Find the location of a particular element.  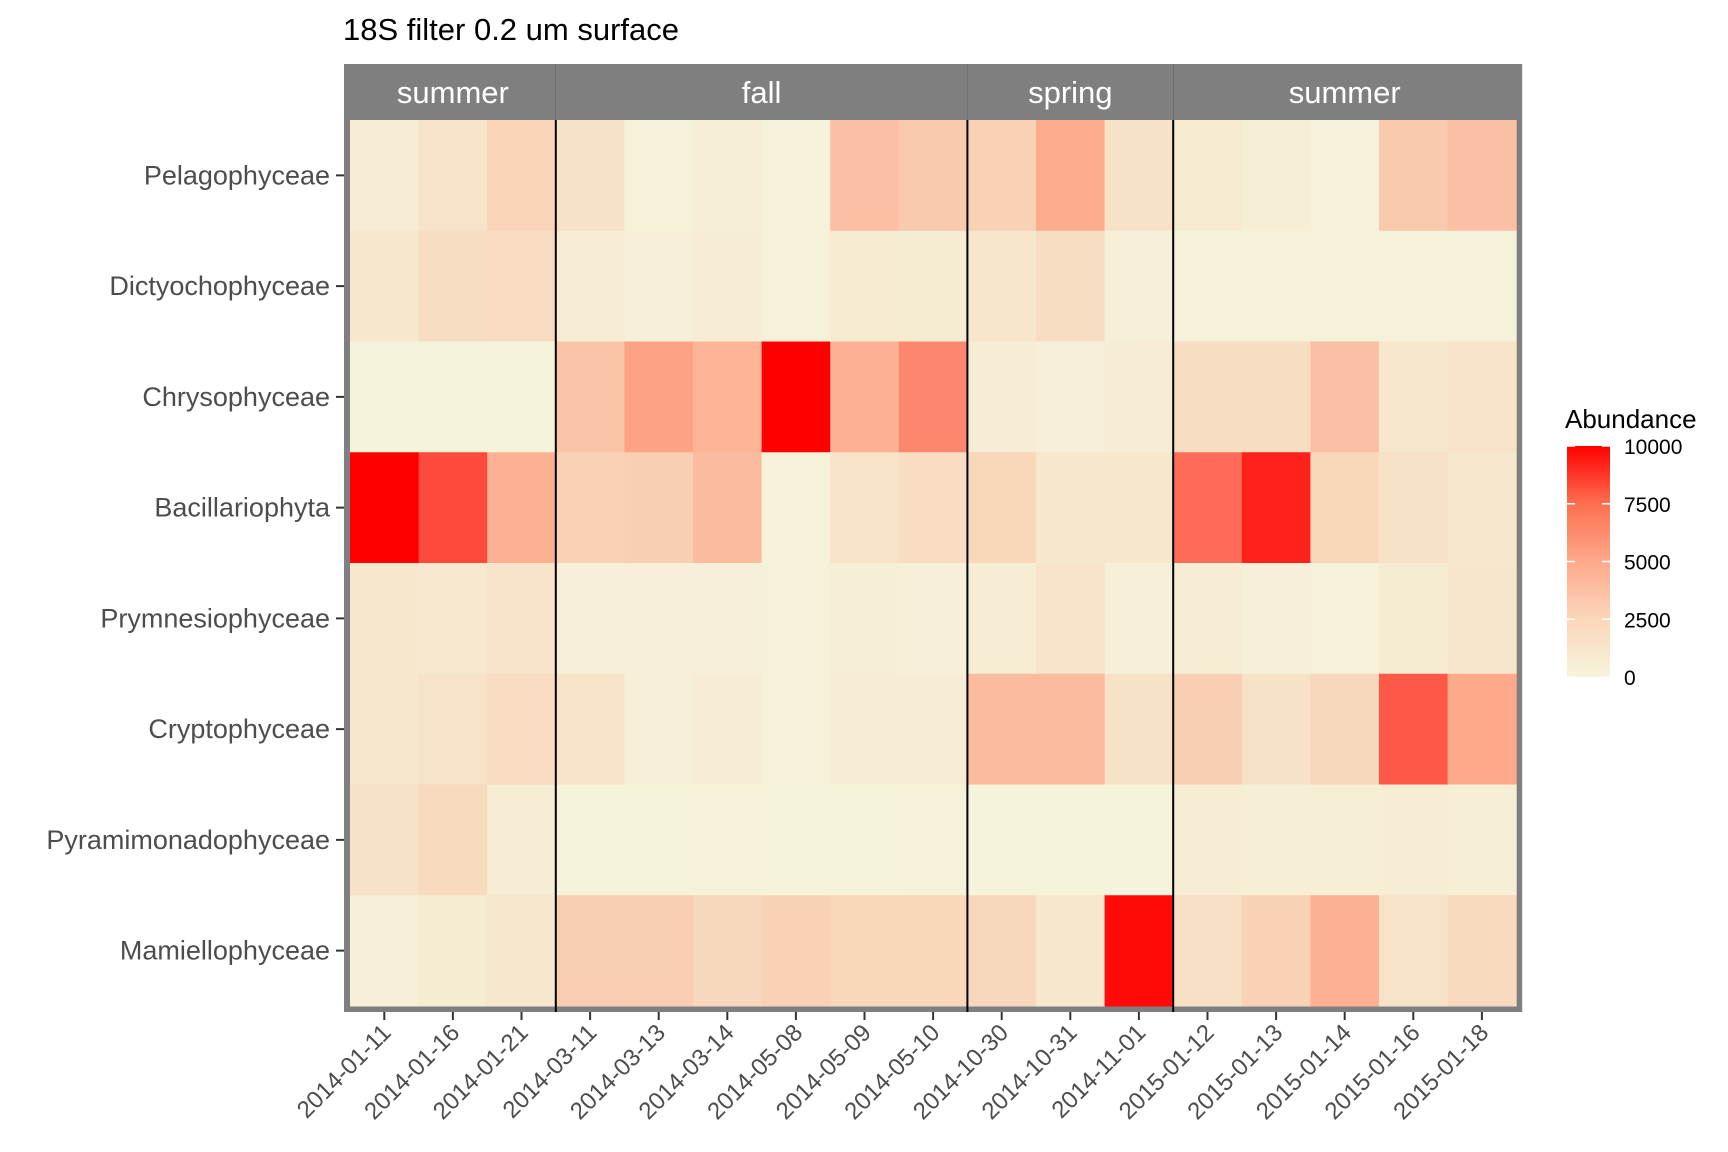

facet-strips: summer fall spring summer is located at coordinates (933, 92).